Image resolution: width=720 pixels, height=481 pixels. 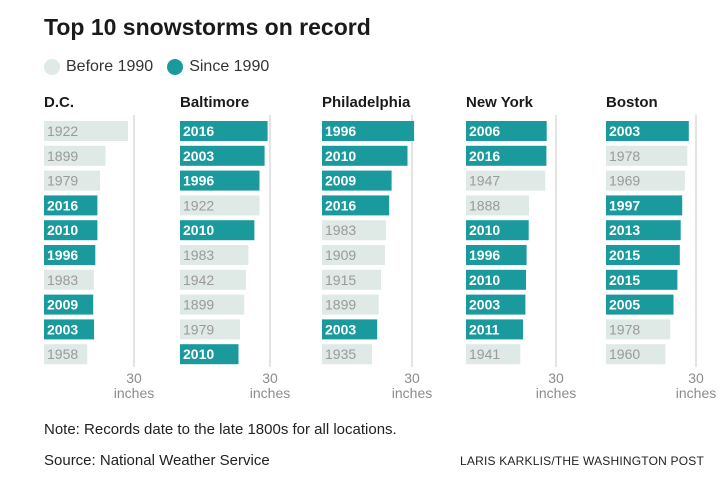 I want to click on bar-baltimore-1942, so click(x=213, y=279).